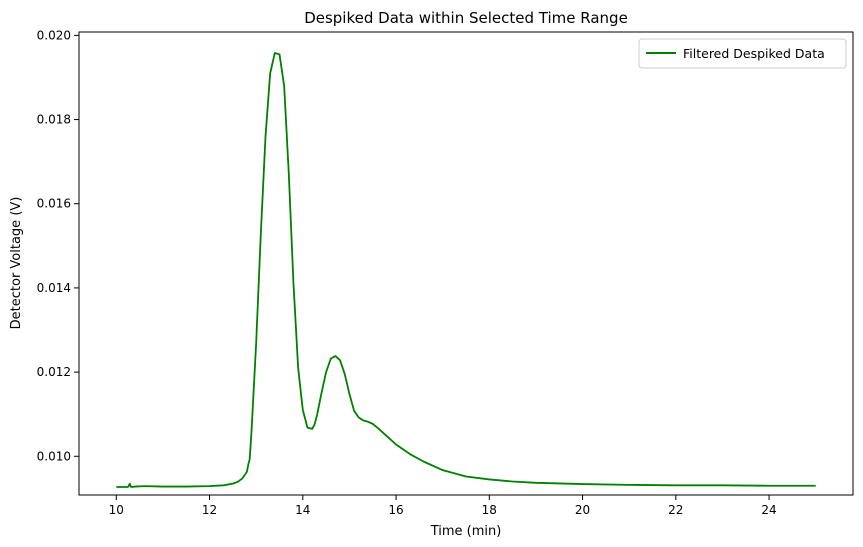  What do you see at coordinates (768, 510) in the screenshot?
I see `x-tick-label: 24` at bounding box center [768, 510].